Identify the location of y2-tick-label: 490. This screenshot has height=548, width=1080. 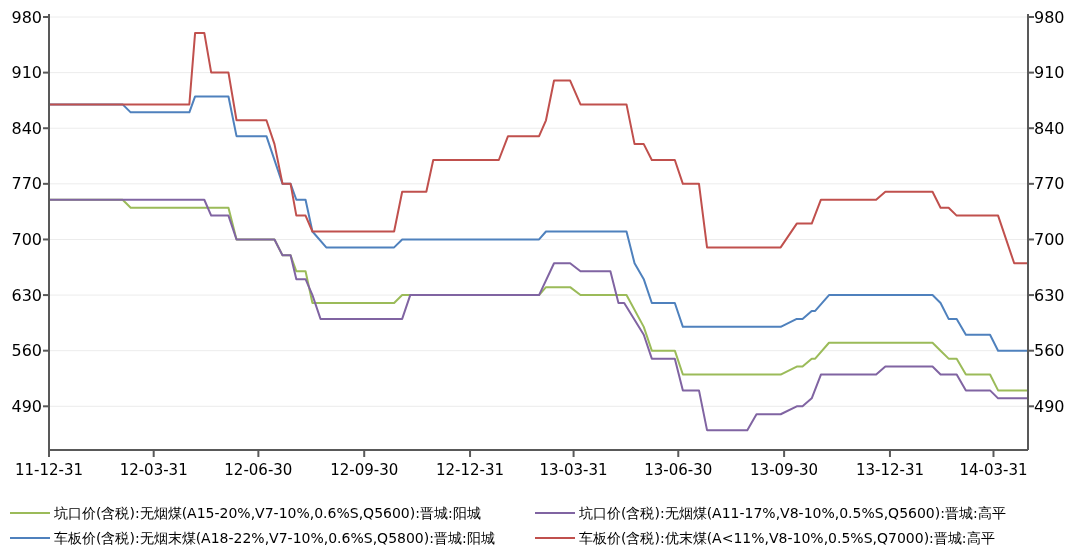
(1049, 406).